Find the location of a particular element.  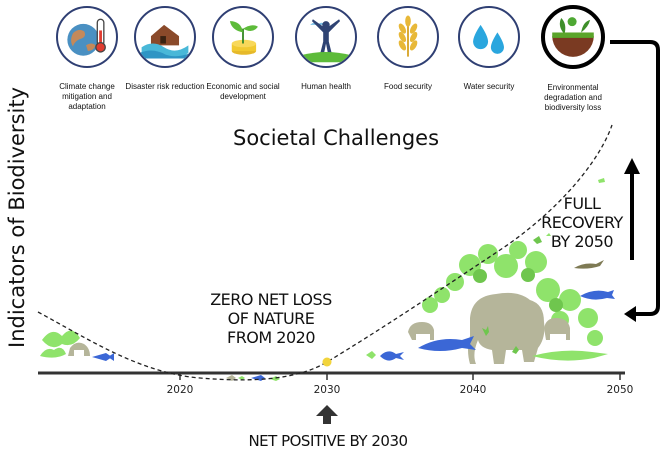

connector-arrowhead is located at coordinates (630, 314).